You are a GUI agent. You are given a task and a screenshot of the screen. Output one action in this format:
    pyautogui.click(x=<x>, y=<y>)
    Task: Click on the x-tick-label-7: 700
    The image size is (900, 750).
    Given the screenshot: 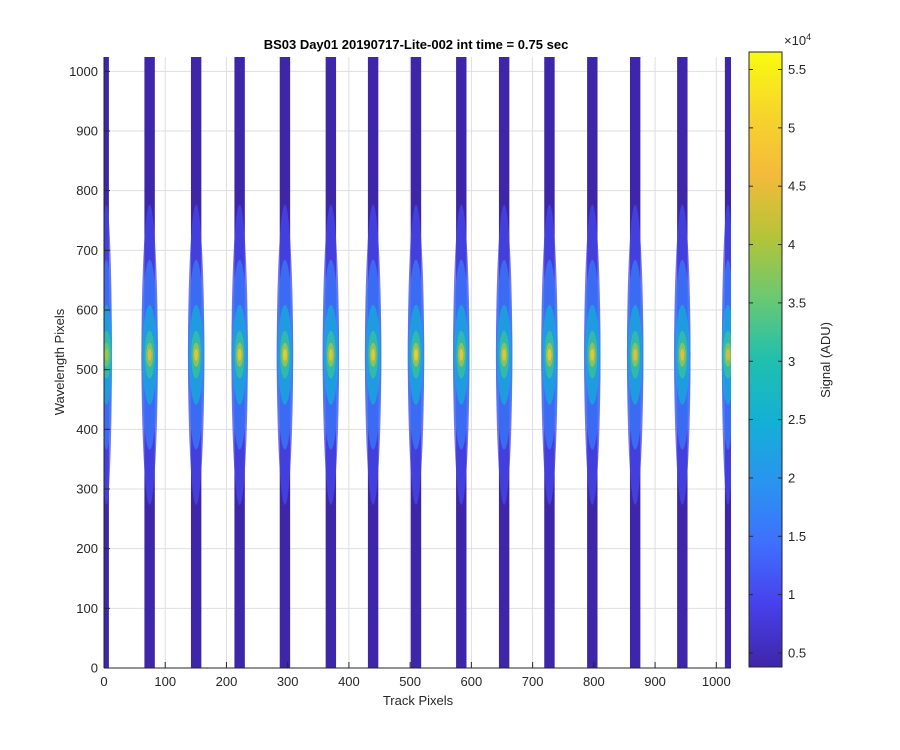 What is the action you would take?
    pyautogui.click(x=533, y=681)
    